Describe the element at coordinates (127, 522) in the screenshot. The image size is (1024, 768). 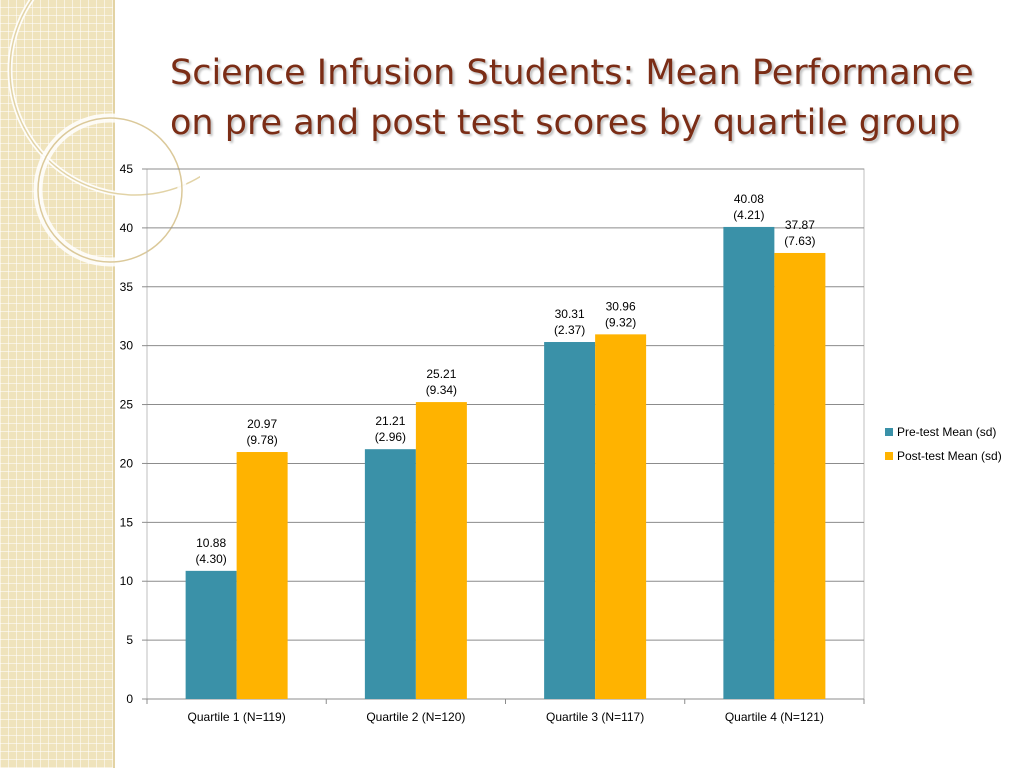
I see `y-tick-label: 15` at that location.